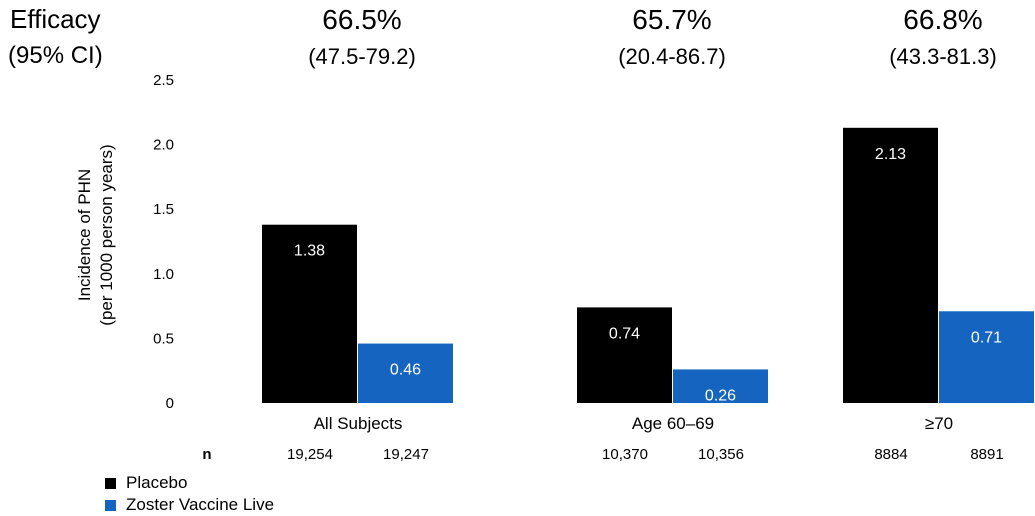 The width and height of the screenshot is (1035, 516). Describe the element at coordinates (106, 234) in the screenshot. I see `y-axis-label-units: (per 1000 person years)` at that location.